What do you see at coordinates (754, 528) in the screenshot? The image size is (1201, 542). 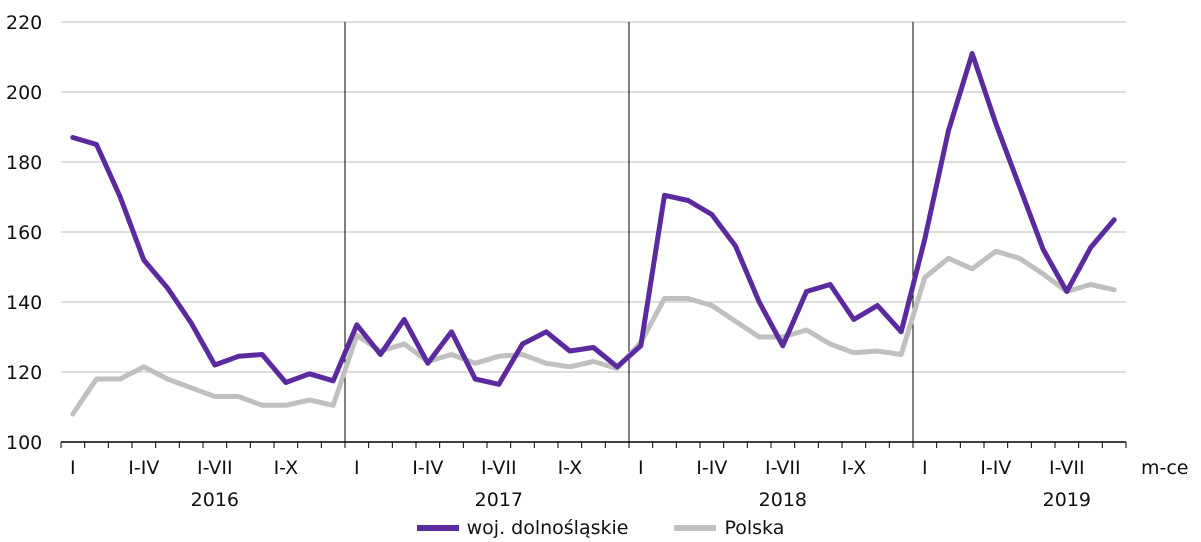 I see `legend-label-polska: Polska` at bounding box center [754, 528].